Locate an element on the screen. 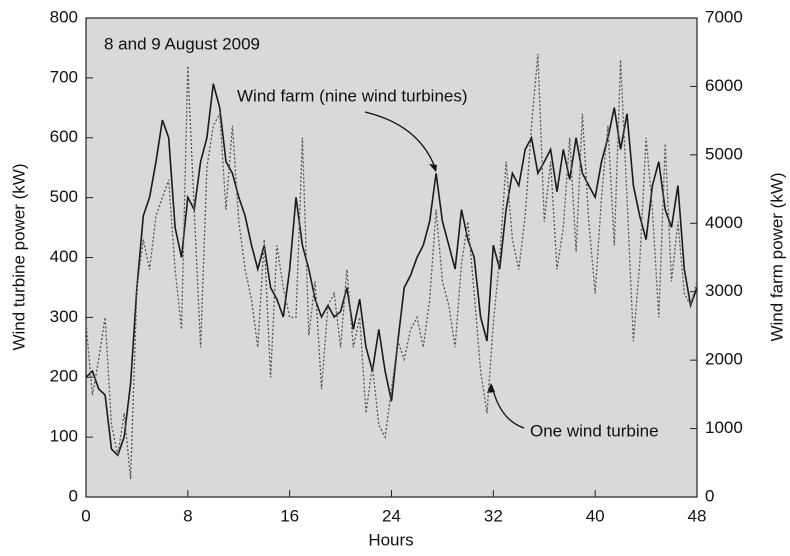 This screenshot has width=790, height=556. y2-tick-label: 5000 is located at coordinates (724, 153).